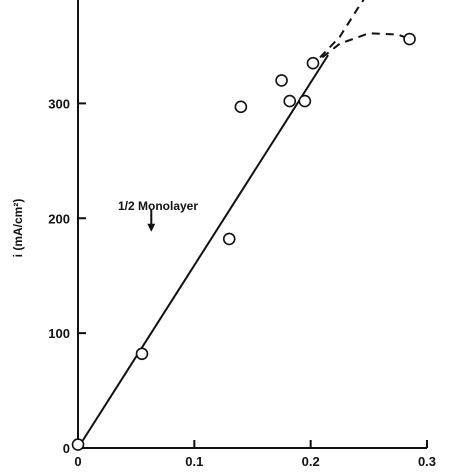  What do you see at coordinates (77, 461) in the screenshot?
I see `x-tick-label: 0` at bounding box center [77, 461].